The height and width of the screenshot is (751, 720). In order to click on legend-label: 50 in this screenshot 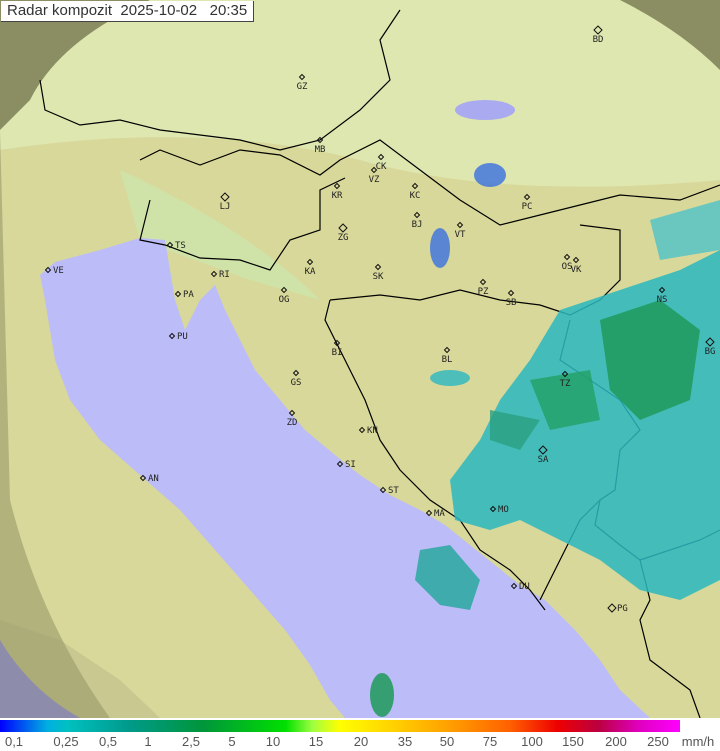, I will do `click(447, 741)`.